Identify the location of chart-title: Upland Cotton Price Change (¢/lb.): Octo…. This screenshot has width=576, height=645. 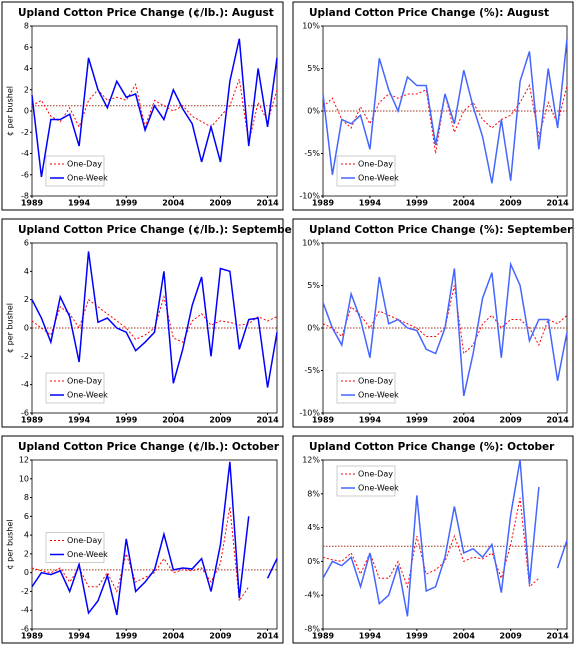
(149, 447).